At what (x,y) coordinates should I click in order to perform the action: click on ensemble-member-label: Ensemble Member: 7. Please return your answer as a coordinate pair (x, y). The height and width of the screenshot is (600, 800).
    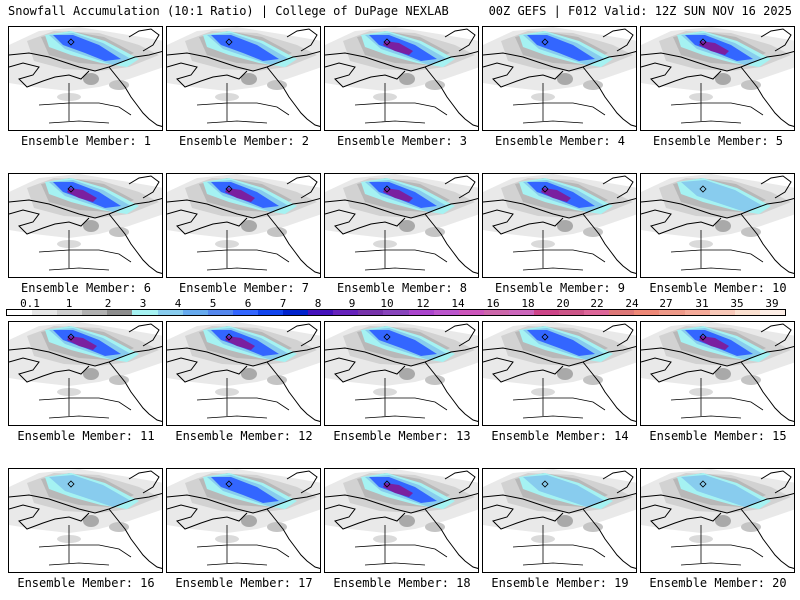
    Looking at the image, I should click on (244, 288).